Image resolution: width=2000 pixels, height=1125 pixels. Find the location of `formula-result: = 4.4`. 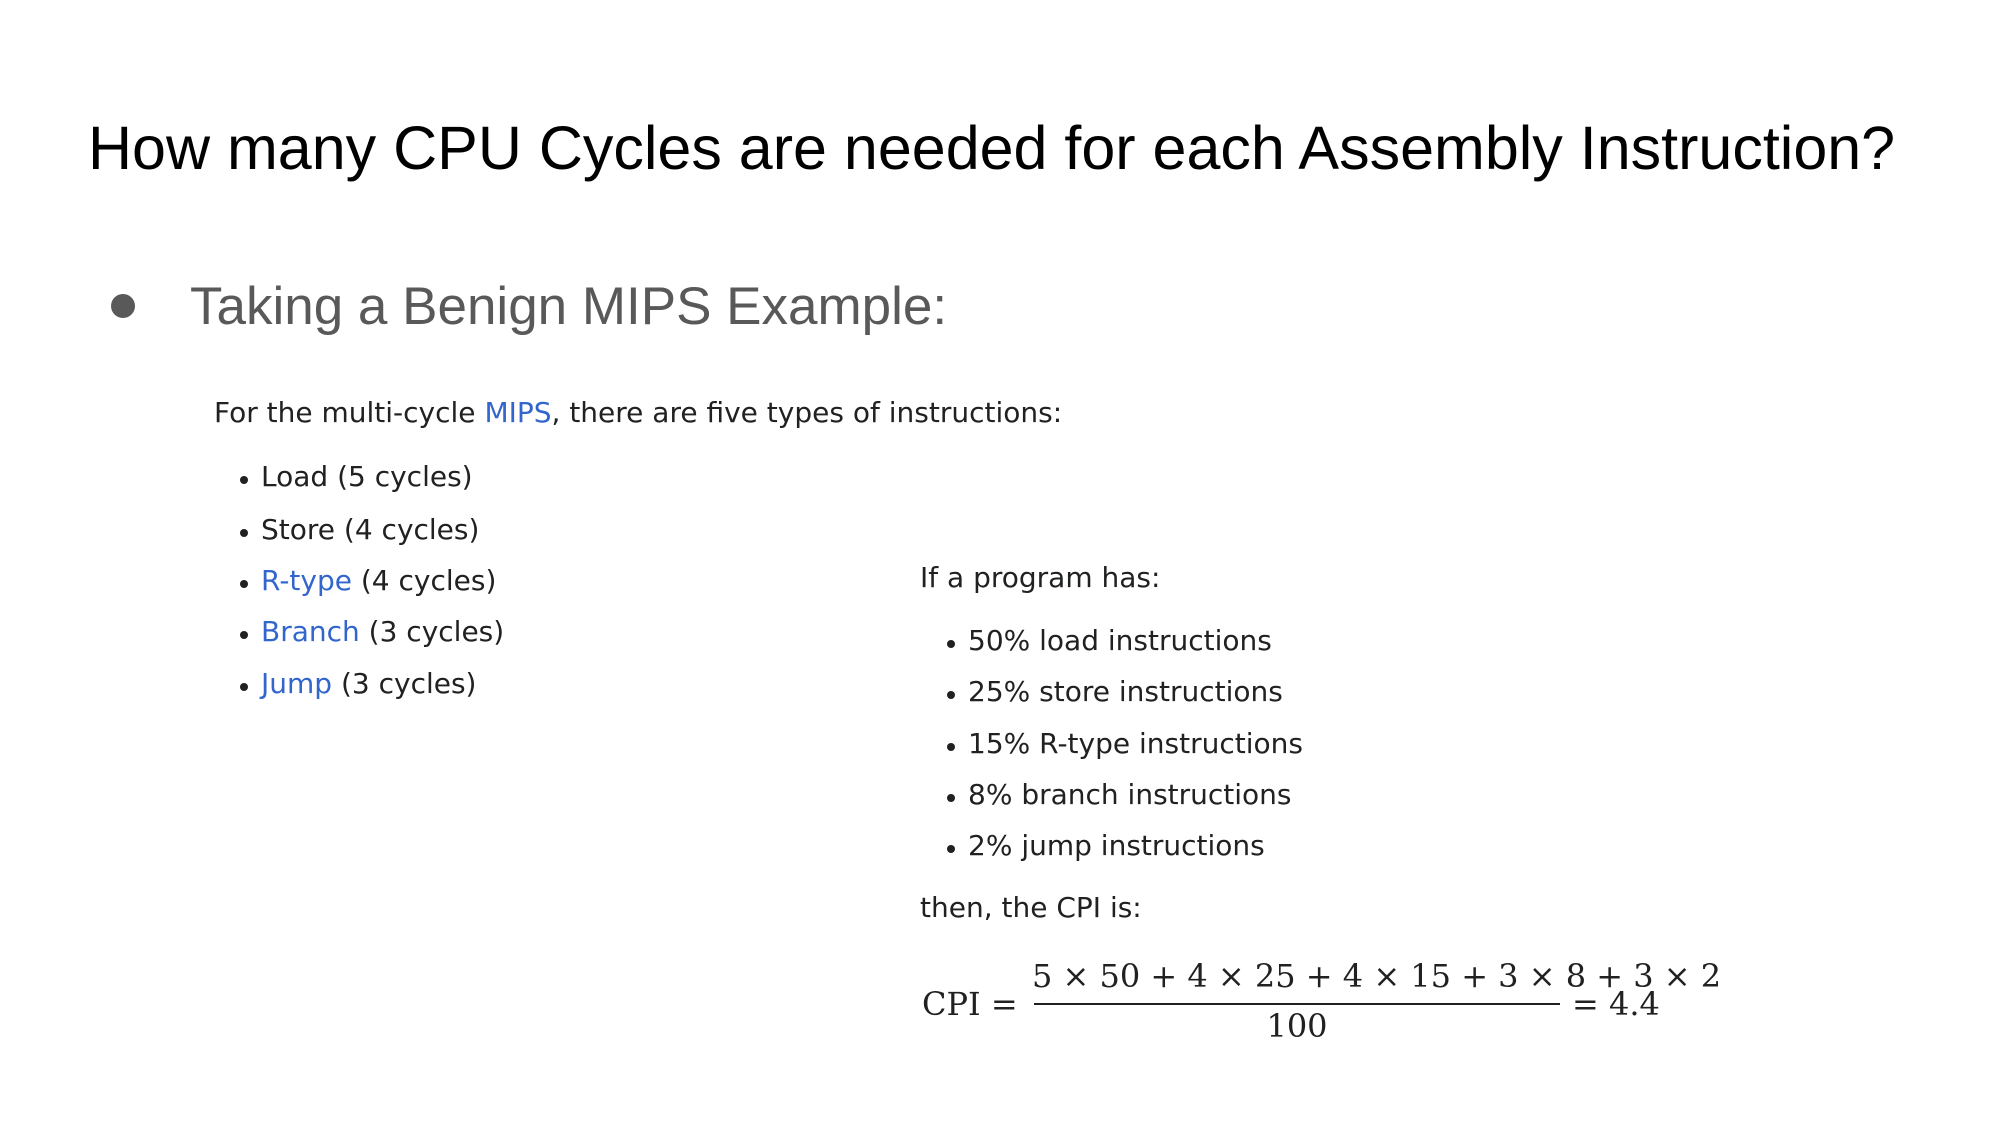

formula-result: = 4.4 is located at coordinates (1616, 1004).